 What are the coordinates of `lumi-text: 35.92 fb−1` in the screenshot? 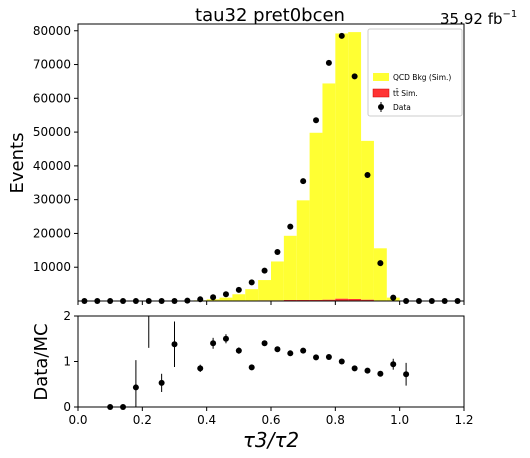 It's located at (478, 18).